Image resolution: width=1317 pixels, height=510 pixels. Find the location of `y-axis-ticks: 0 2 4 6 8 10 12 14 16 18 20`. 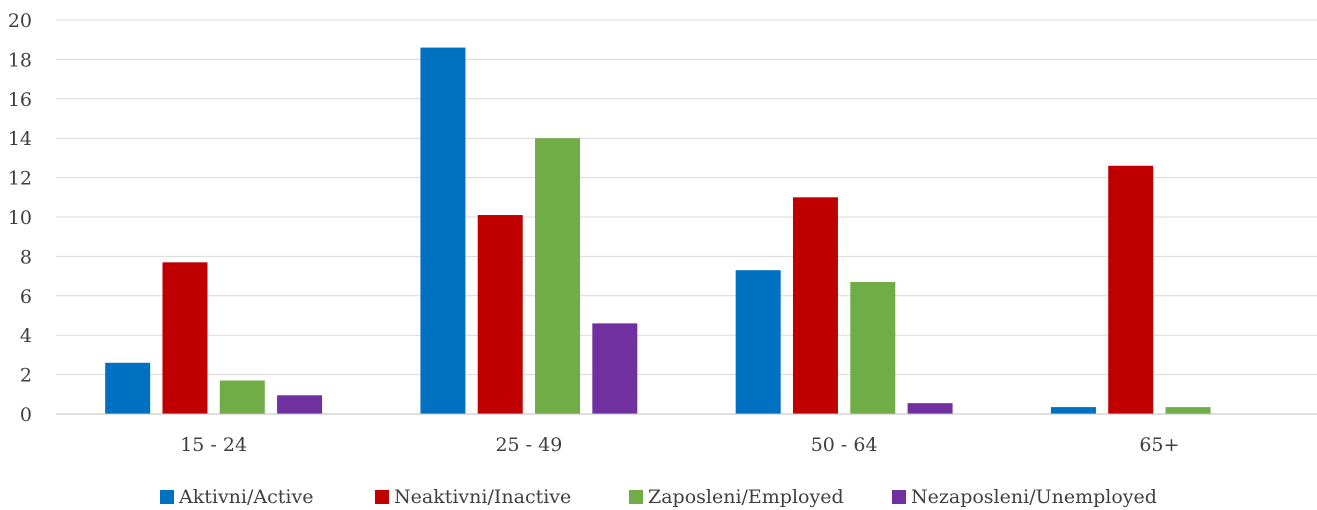

y-axis-ticks: 0 2 4 6 8 10 12 14 16 18 20 is located at coordinates (20, 218).